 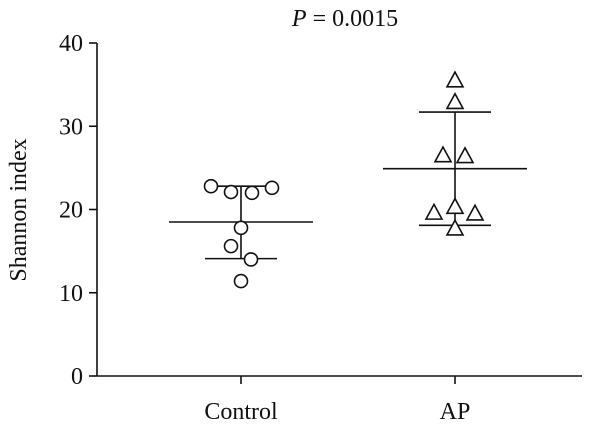 I want to click on chart-title: P = 0.0015, so click(x=344, y=19).